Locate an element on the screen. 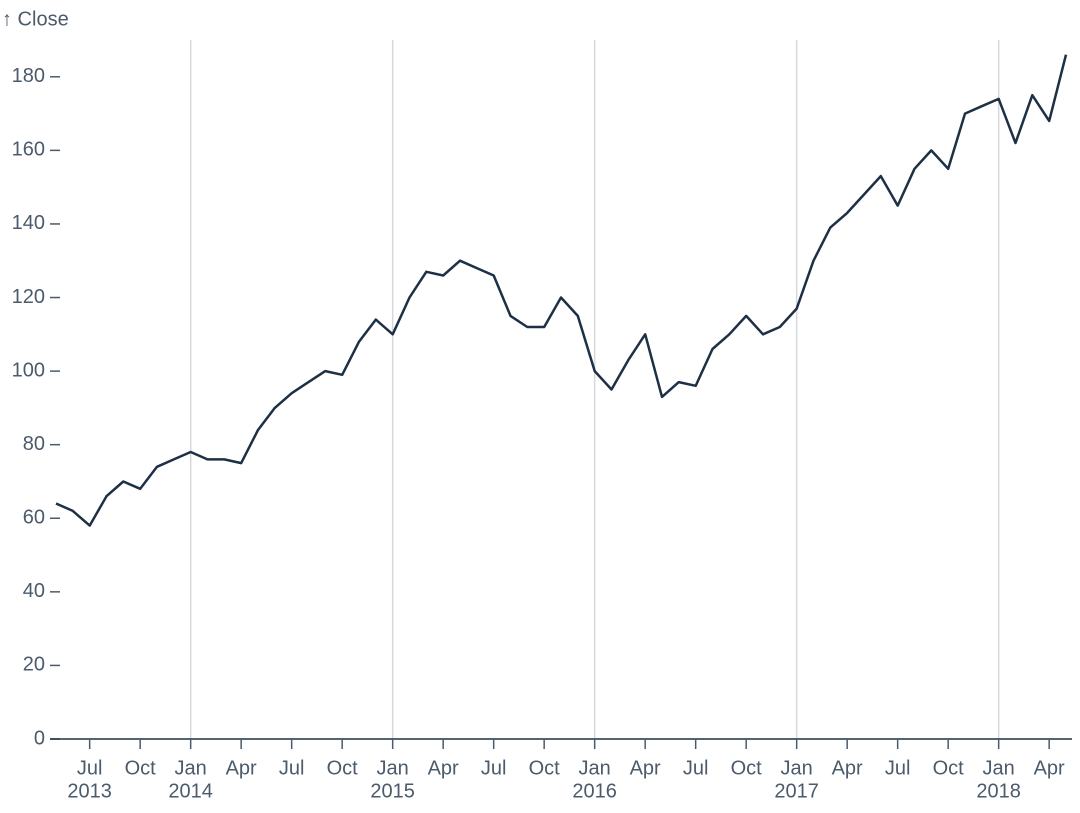 This screenshot has height=813, width=1080. x-tick-year: 2015 is located at coordinates (392, 791).